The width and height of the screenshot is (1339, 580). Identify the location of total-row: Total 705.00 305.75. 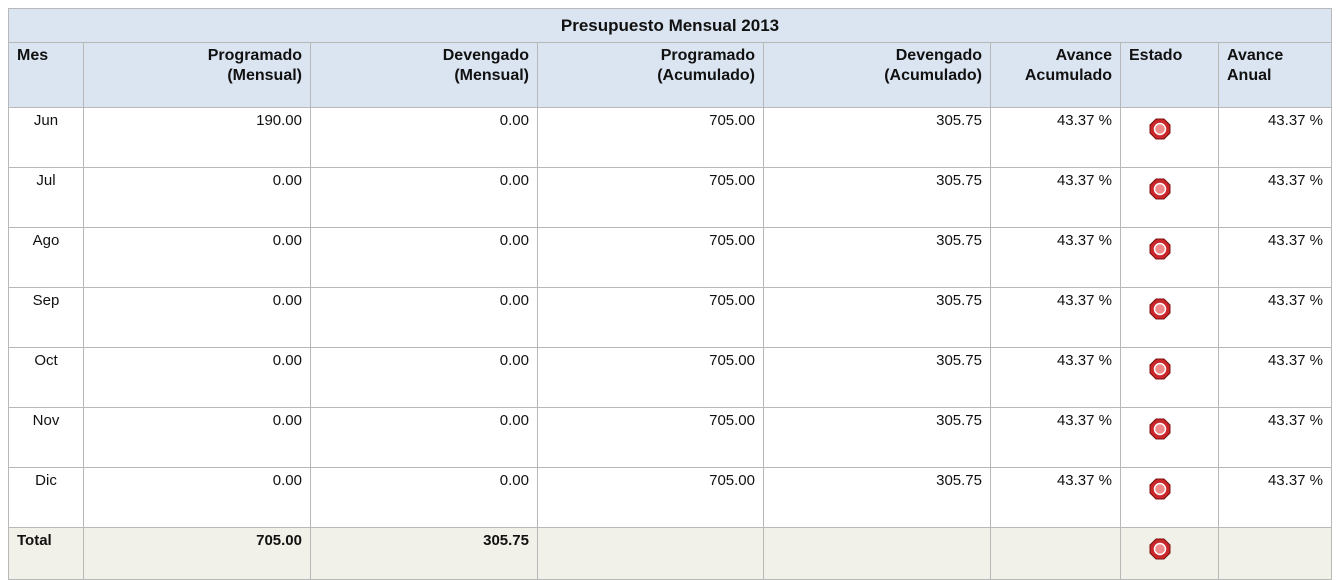
(670, 553).